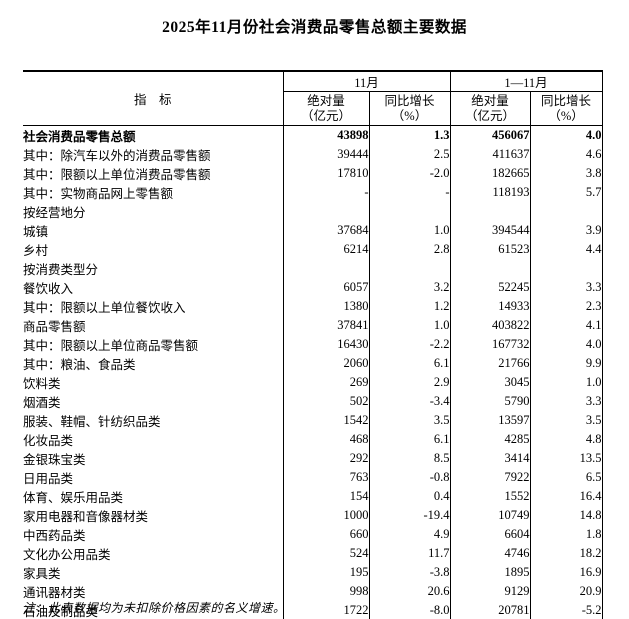  I want to click on value-cell: 411637, so click(490, 154).